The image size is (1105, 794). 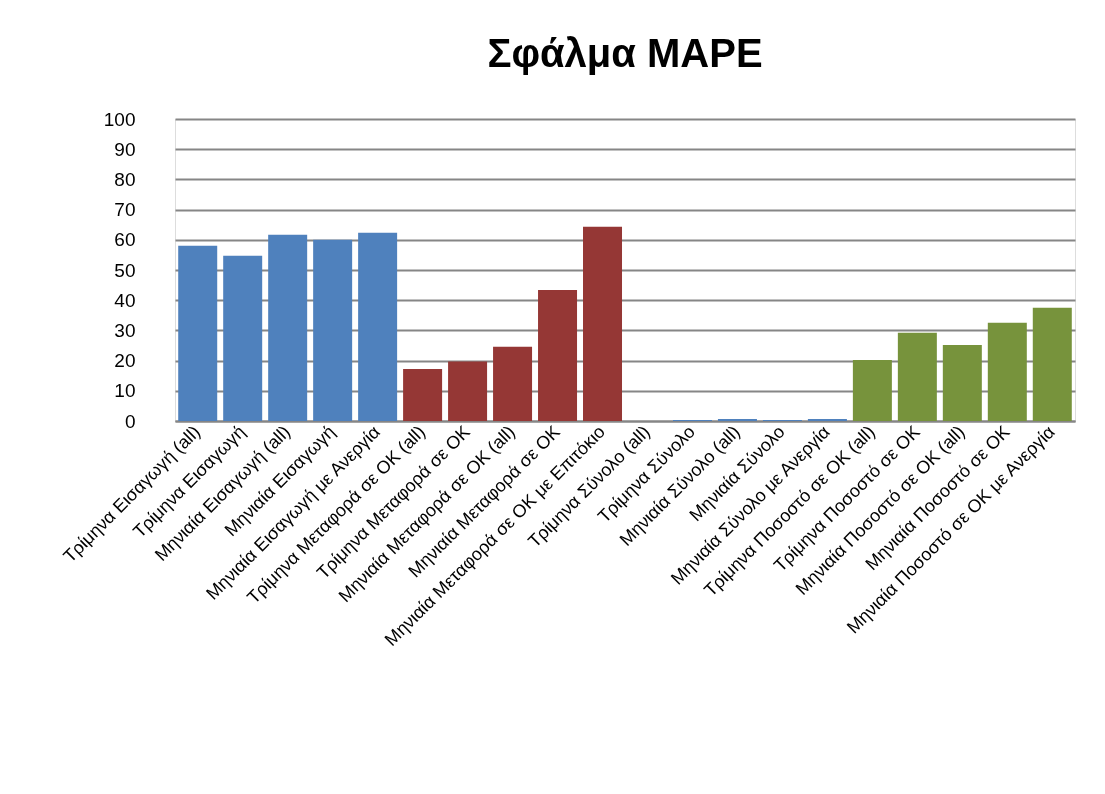 I want to click on y-tick-label: 0, so click(x=130, y=421).